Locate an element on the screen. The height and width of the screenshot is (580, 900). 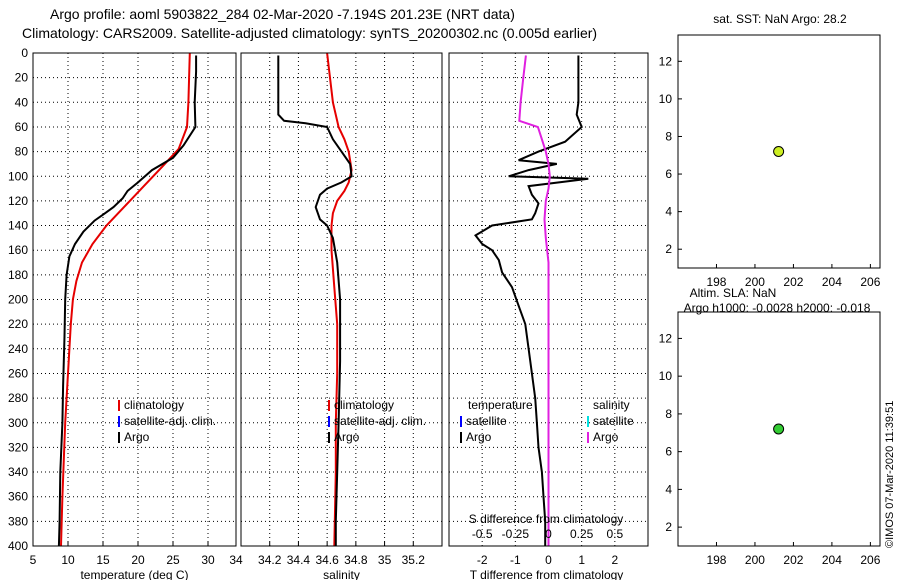
series-t-difference-argo is located at coordinates (531, 300).